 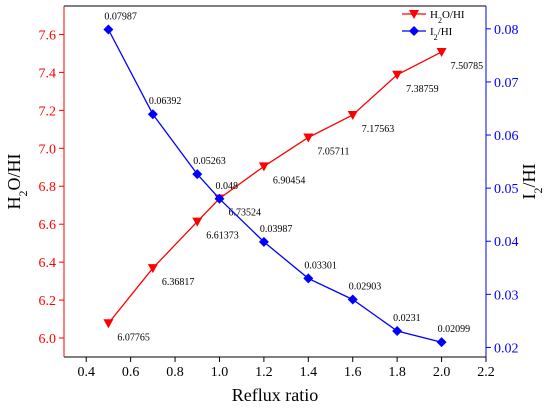 I want to click on data-label-h2o-hi: 7.38759, so click(x=422, y=89).